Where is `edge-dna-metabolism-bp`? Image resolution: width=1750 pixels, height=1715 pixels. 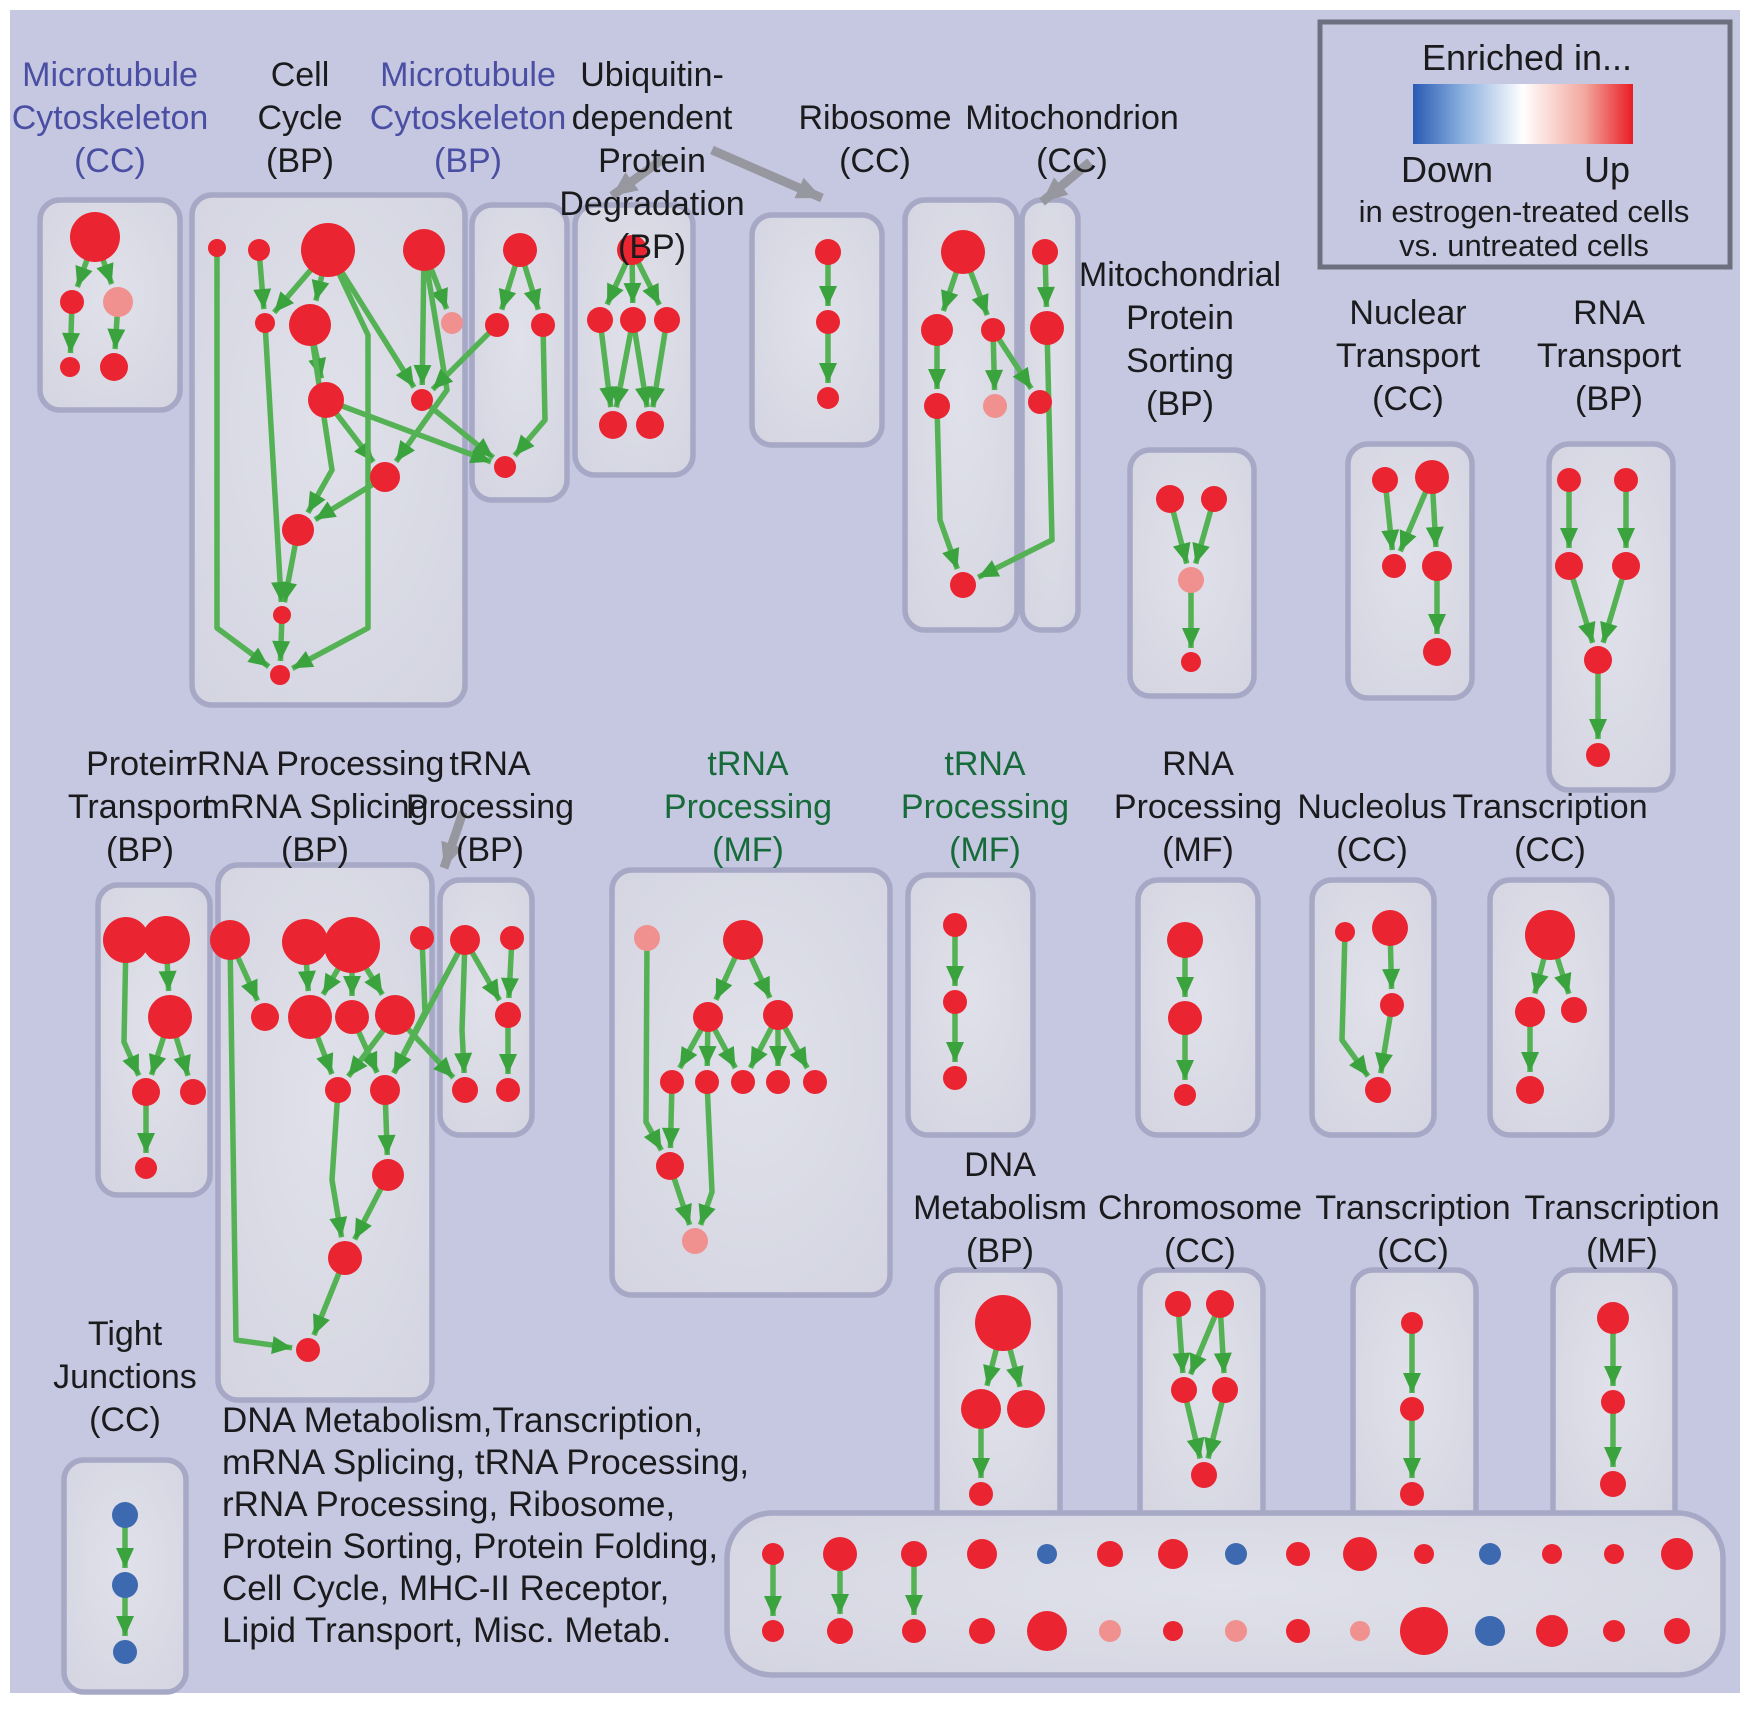
edge-dna-metabolism-bp is located at coordinates (1015, 1367).